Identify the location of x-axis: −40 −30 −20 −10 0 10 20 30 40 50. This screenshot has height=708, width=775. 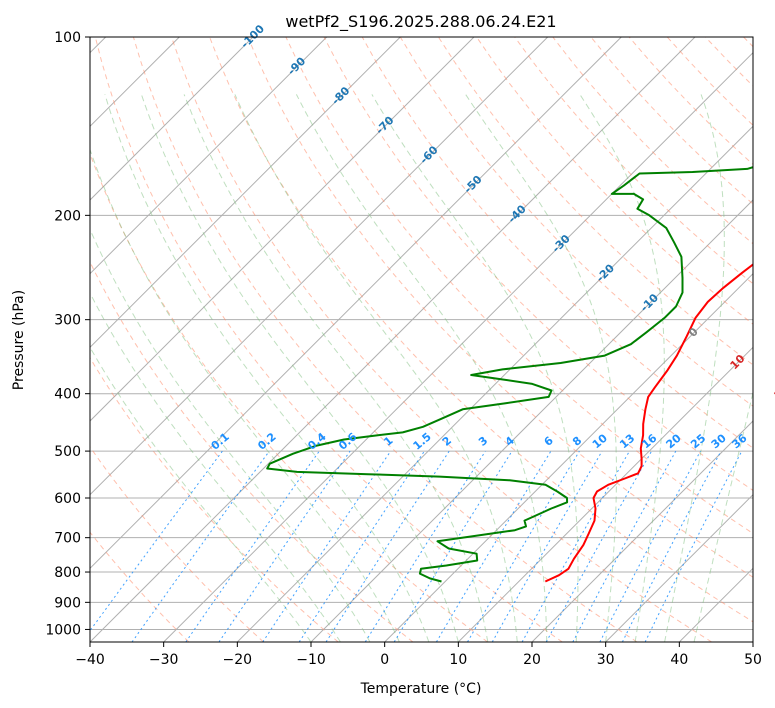
(418, 655).